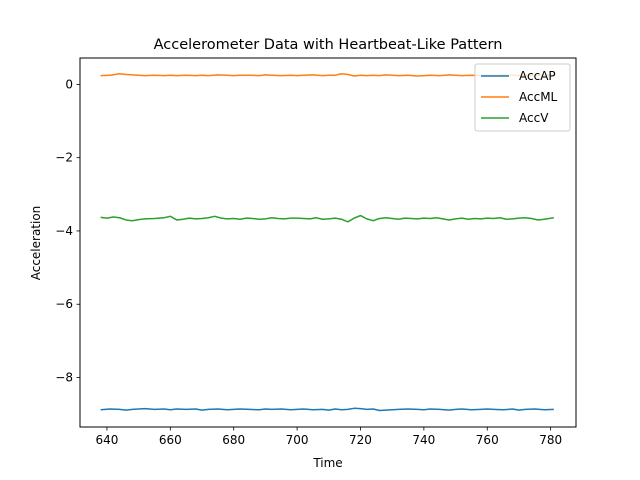 The image size is (640, 480). I want to click on x-tick-label: 760, so click(487, 440).